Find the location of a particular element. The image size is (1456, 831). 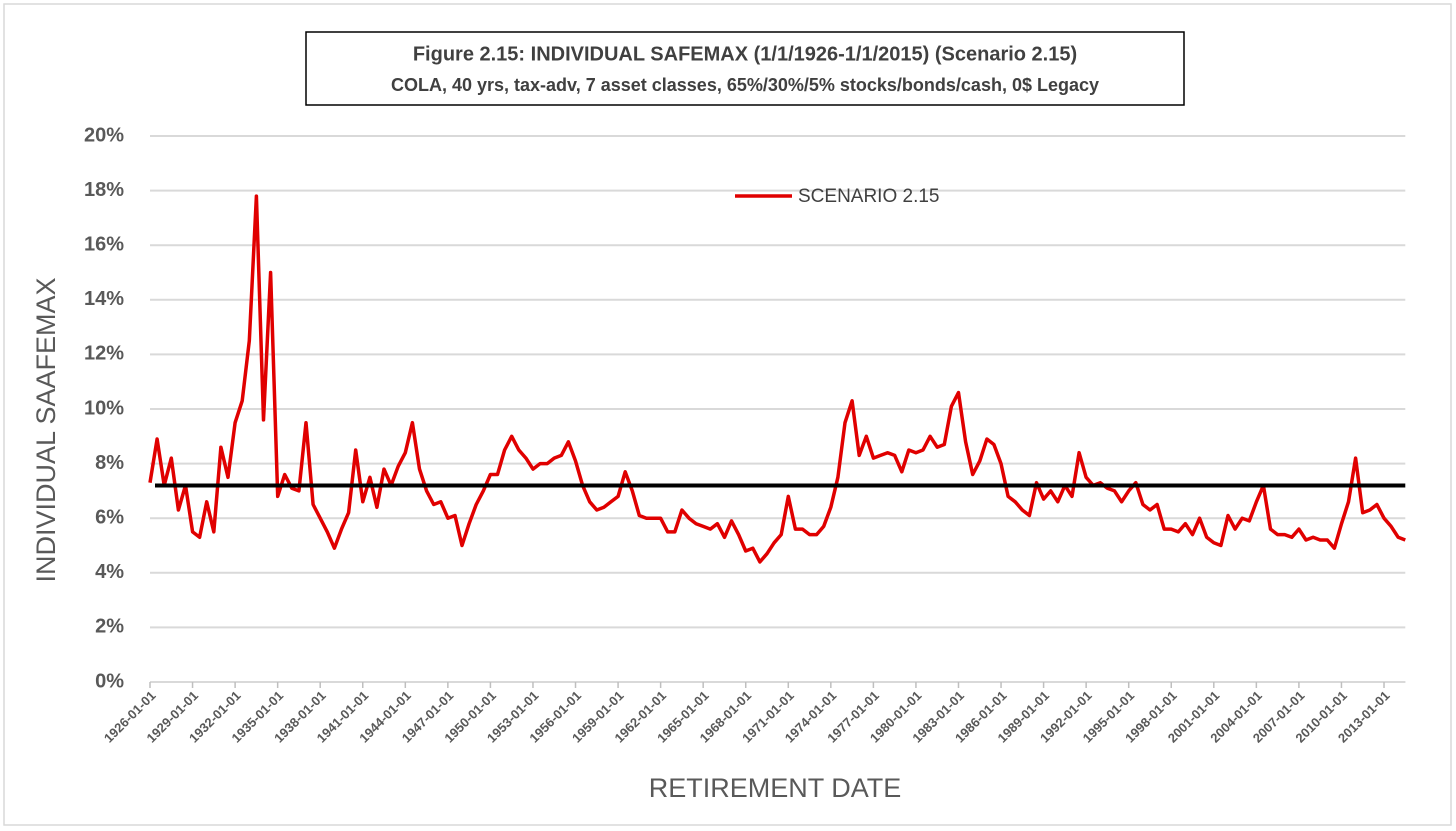

y-tick-label: 16% is located at coordinates (104, 244).